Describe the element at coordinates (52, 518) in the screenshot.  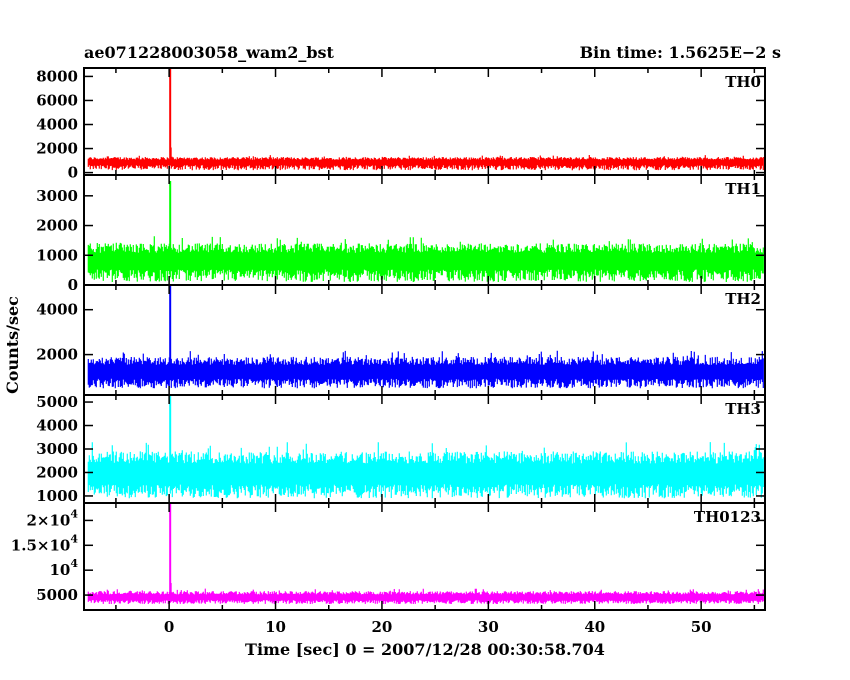
I see `y-tick-label: 2×10⁴` at that location.